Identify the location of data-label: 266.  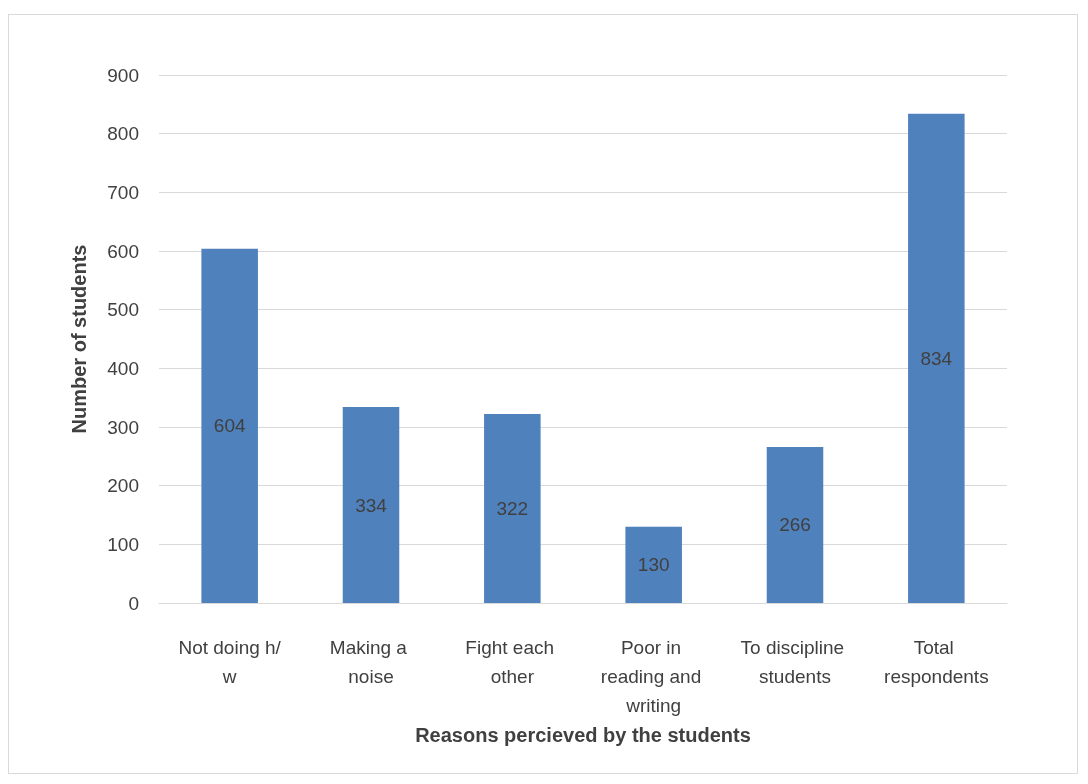
(795, 525).